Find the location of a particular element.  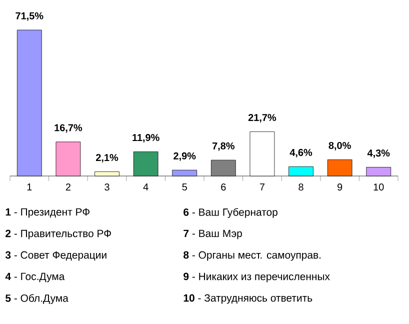

text: 8 - Органы мест. самоуправ. is located at coordinates (252, 256).